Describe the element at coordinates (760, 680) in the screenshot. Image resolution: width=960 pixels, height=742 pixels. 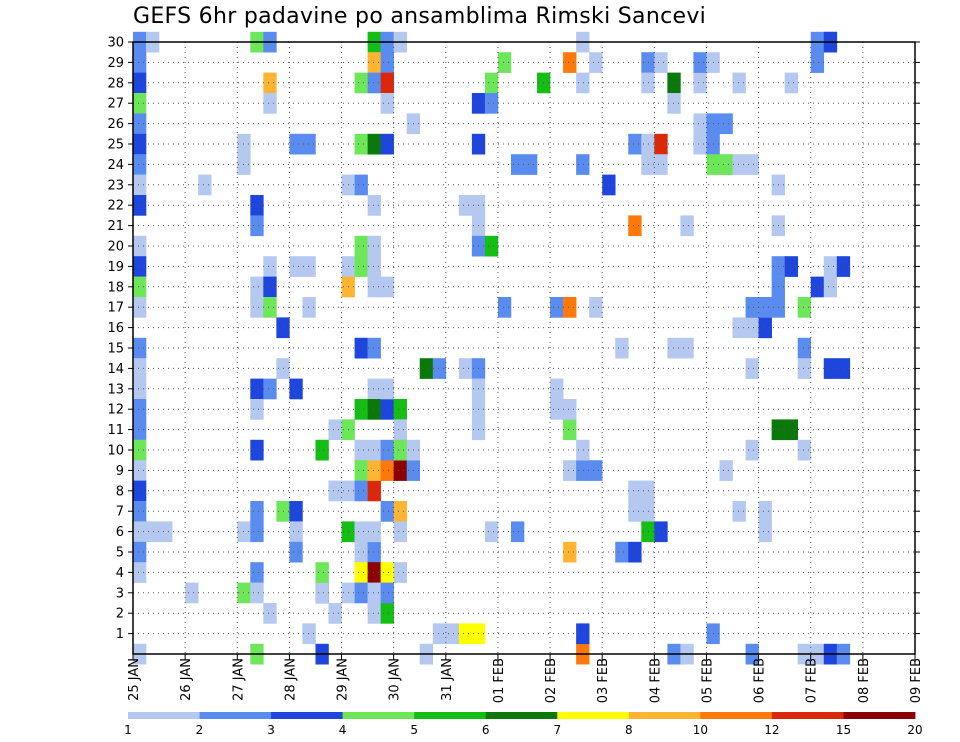
I see `x-tick-label: 06 FEB` at that location.